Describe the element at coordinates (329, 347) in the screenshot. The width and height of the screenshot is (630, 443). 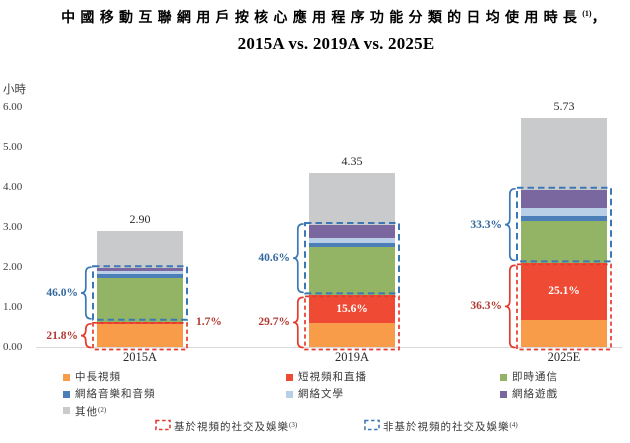
I see `x-axis-line` at that location.